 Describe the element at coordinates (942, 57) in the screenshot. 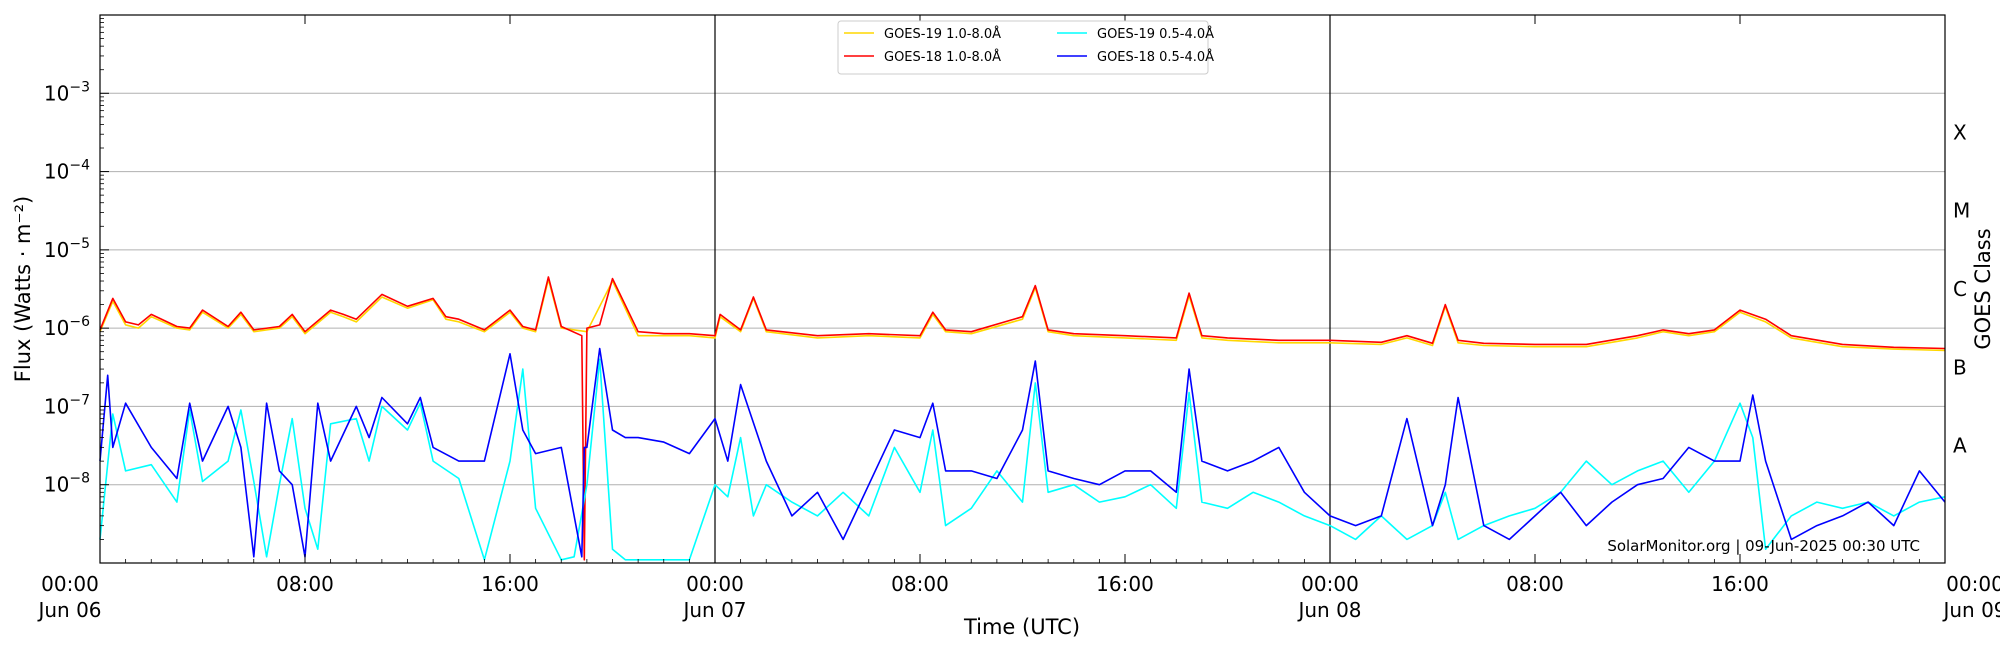

I see `legend-label: GOES-18 1.0-8.0Å` at that location.